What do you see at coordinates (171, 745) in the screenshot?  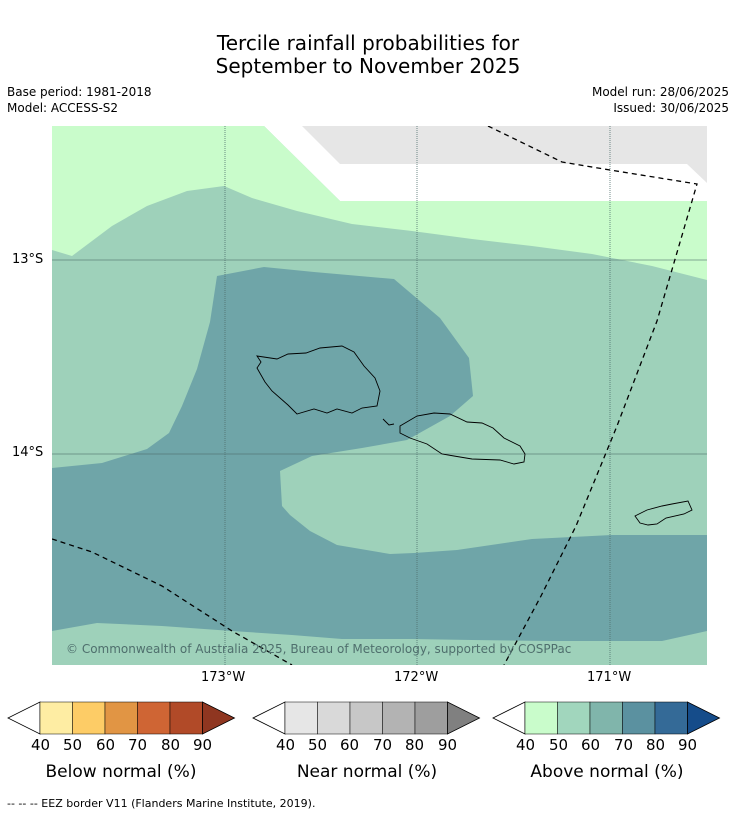 I see `below-tick-80: 80` at bounding box center [171, 745].